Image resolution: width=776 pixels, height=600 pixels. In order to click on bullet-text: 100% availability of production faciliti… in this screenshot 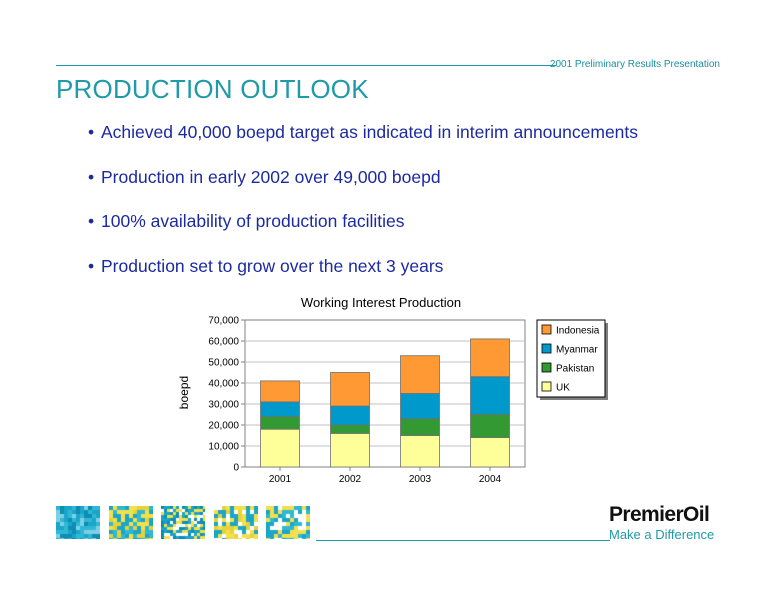, I will do `click(253, 221)`.